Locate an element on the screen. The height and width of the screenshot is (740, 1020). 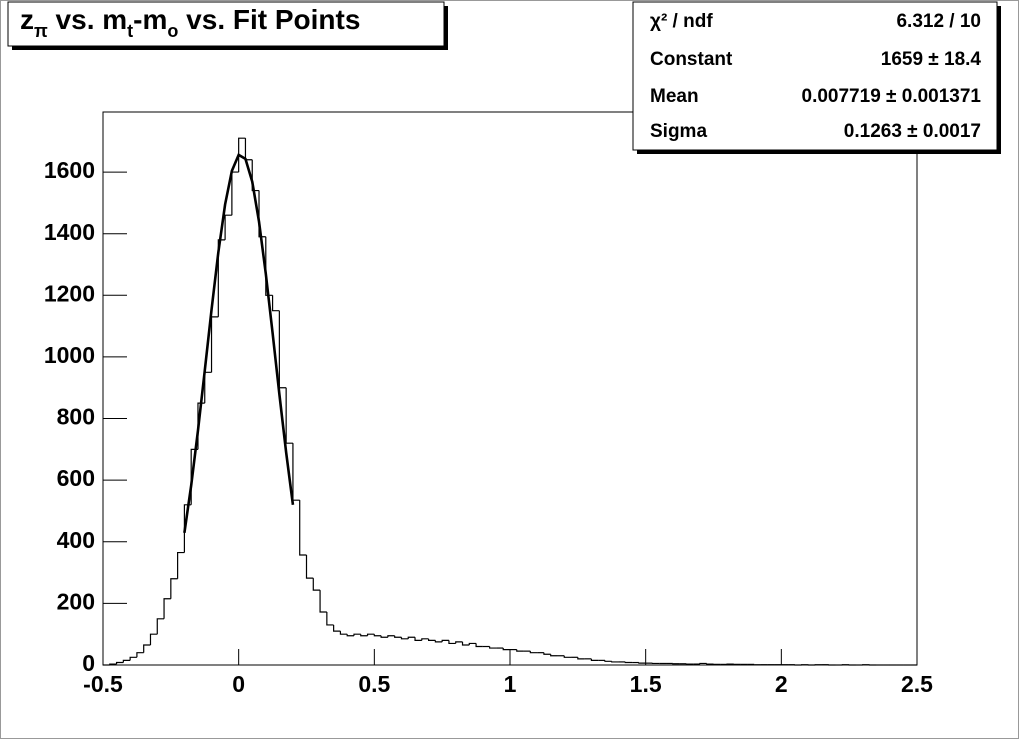
title-part: -m is located at coordinates (150, 19).